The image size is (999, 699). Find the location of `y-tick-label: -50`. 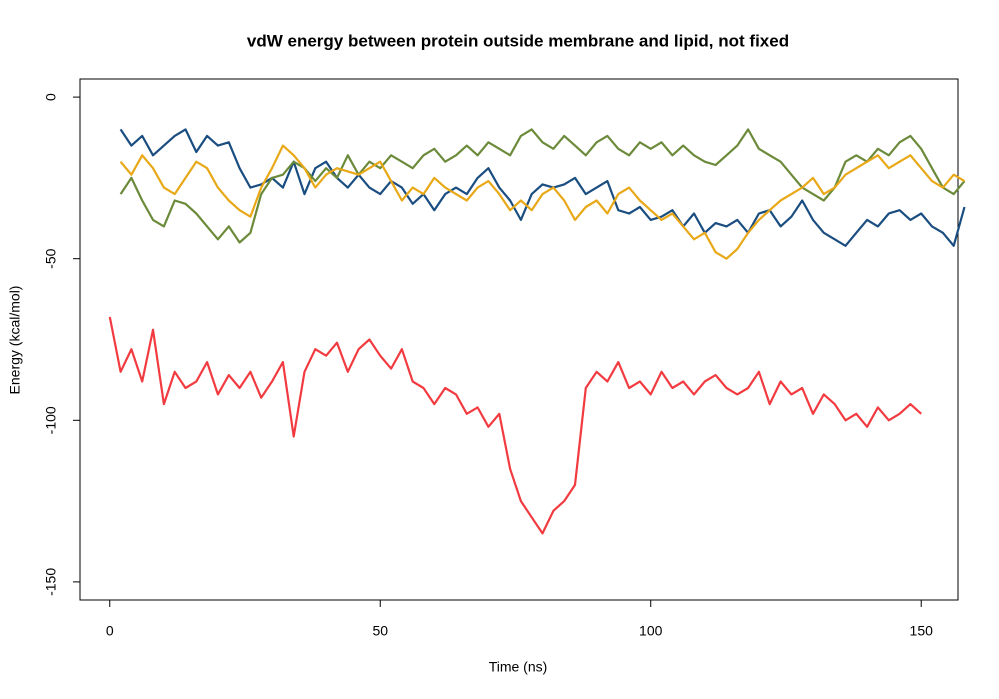

y-tick-label: -50 is located at coordinates (51, 258).